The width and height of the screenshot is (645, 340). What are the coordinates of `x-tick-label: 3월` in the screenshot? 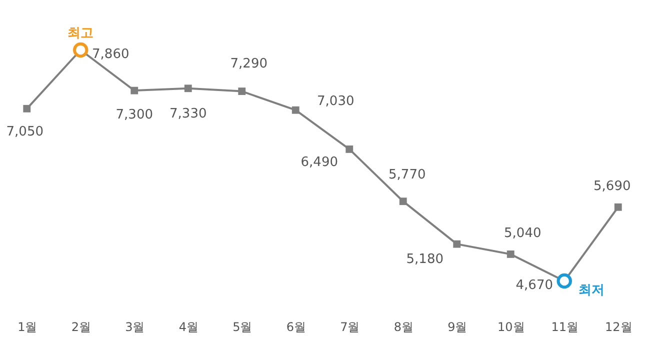 It's located at (135, 327).